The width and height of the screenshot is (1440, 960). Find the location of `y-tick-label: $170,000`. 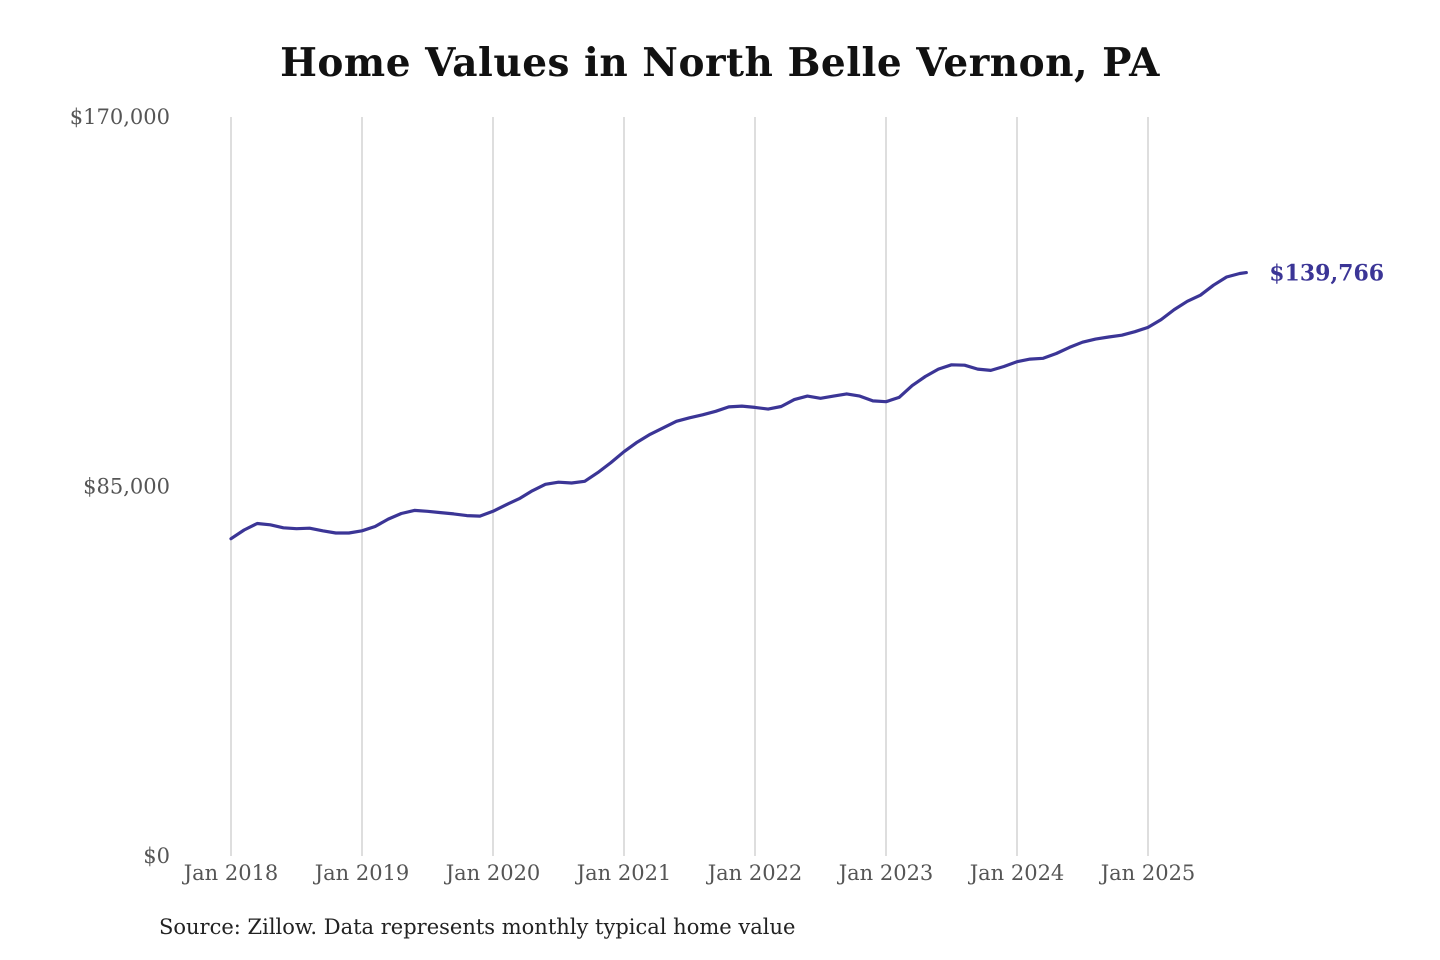

y-tick-label: $170,000 is located at coordinates (120, 117).